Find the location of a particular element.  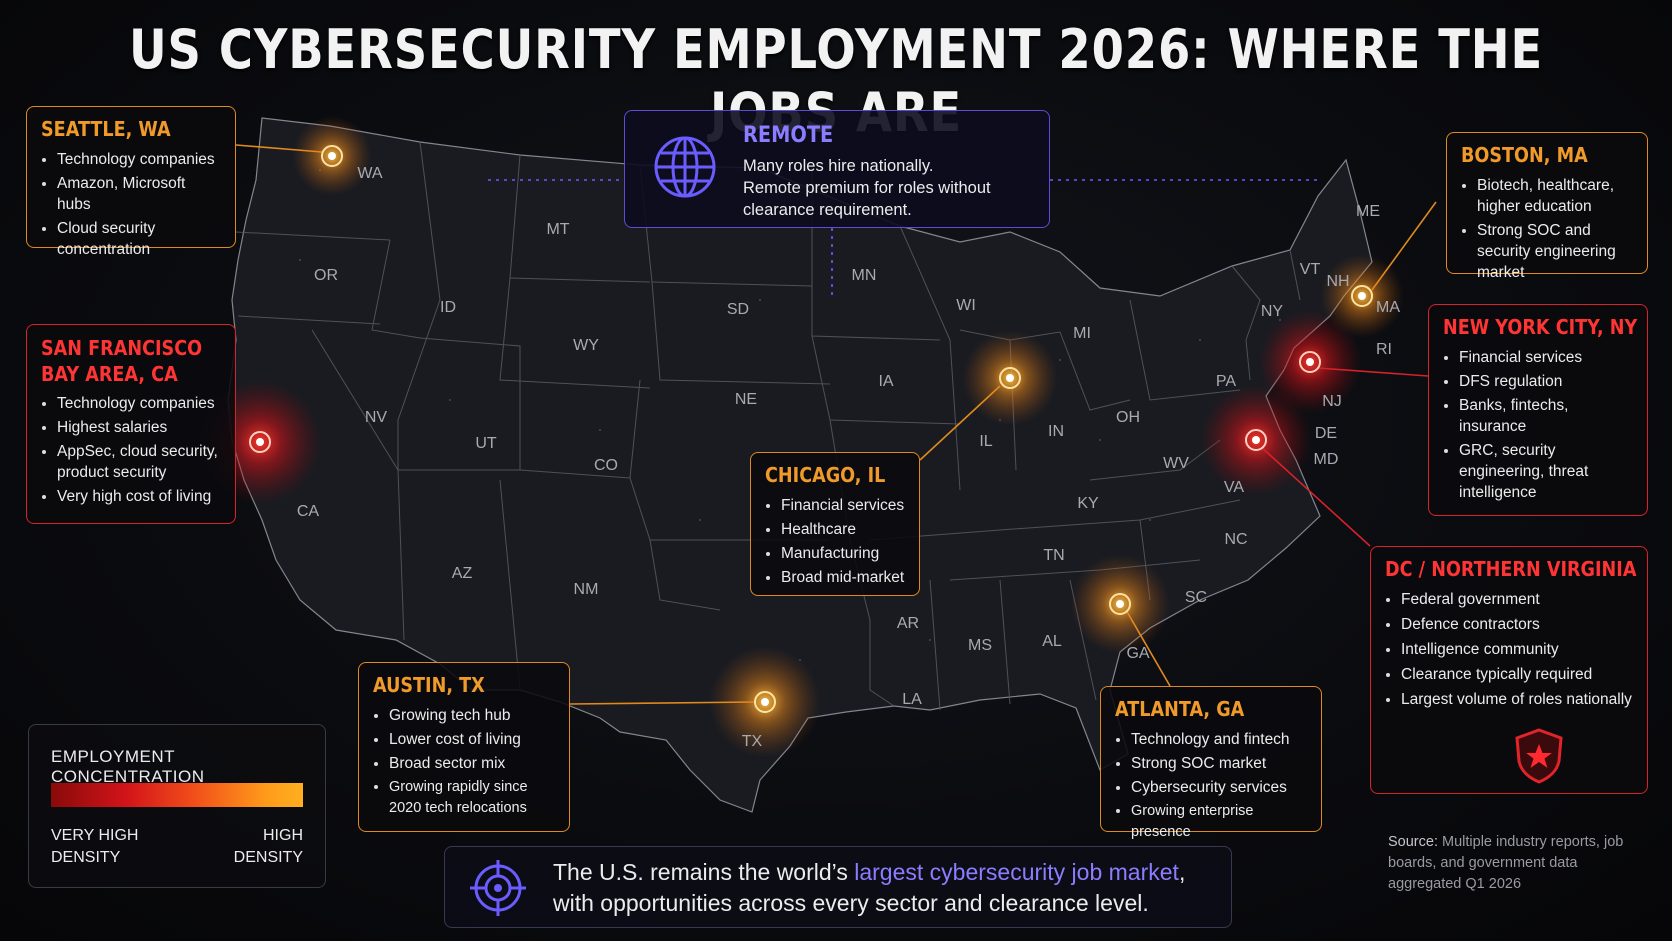

state-label-nh: NH is located at coordinates (1337, 281).